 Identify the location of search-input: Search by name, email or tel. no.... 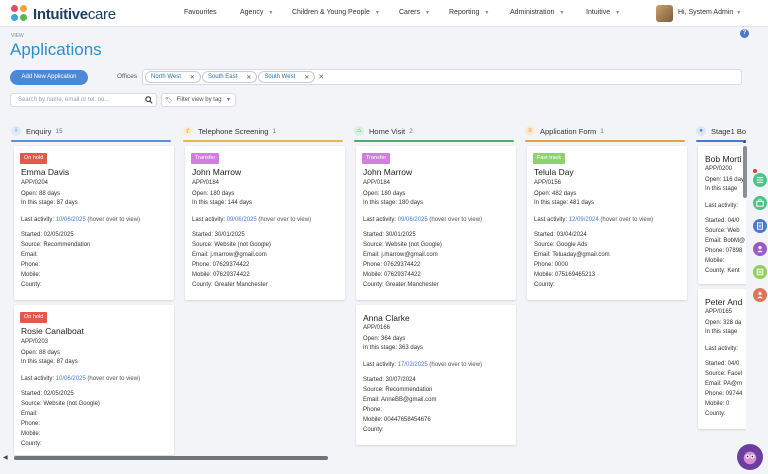
(83, 100).